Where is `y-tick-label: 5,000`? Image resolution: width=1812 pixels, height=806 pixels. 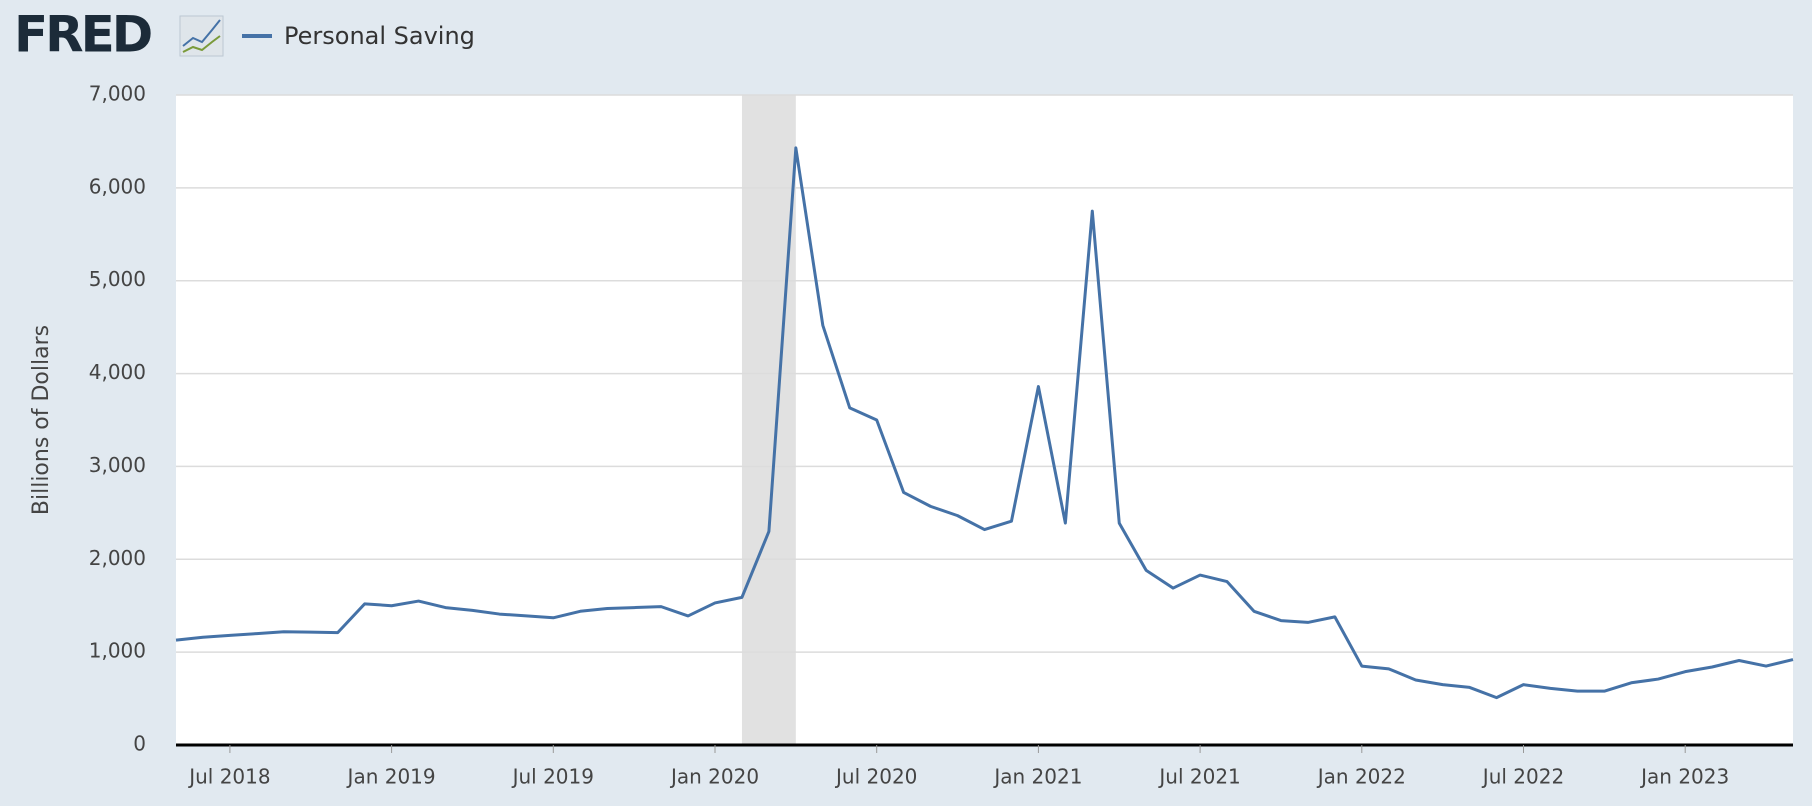
y-tick-label: 5,000 is located at coordinates (117, 279).